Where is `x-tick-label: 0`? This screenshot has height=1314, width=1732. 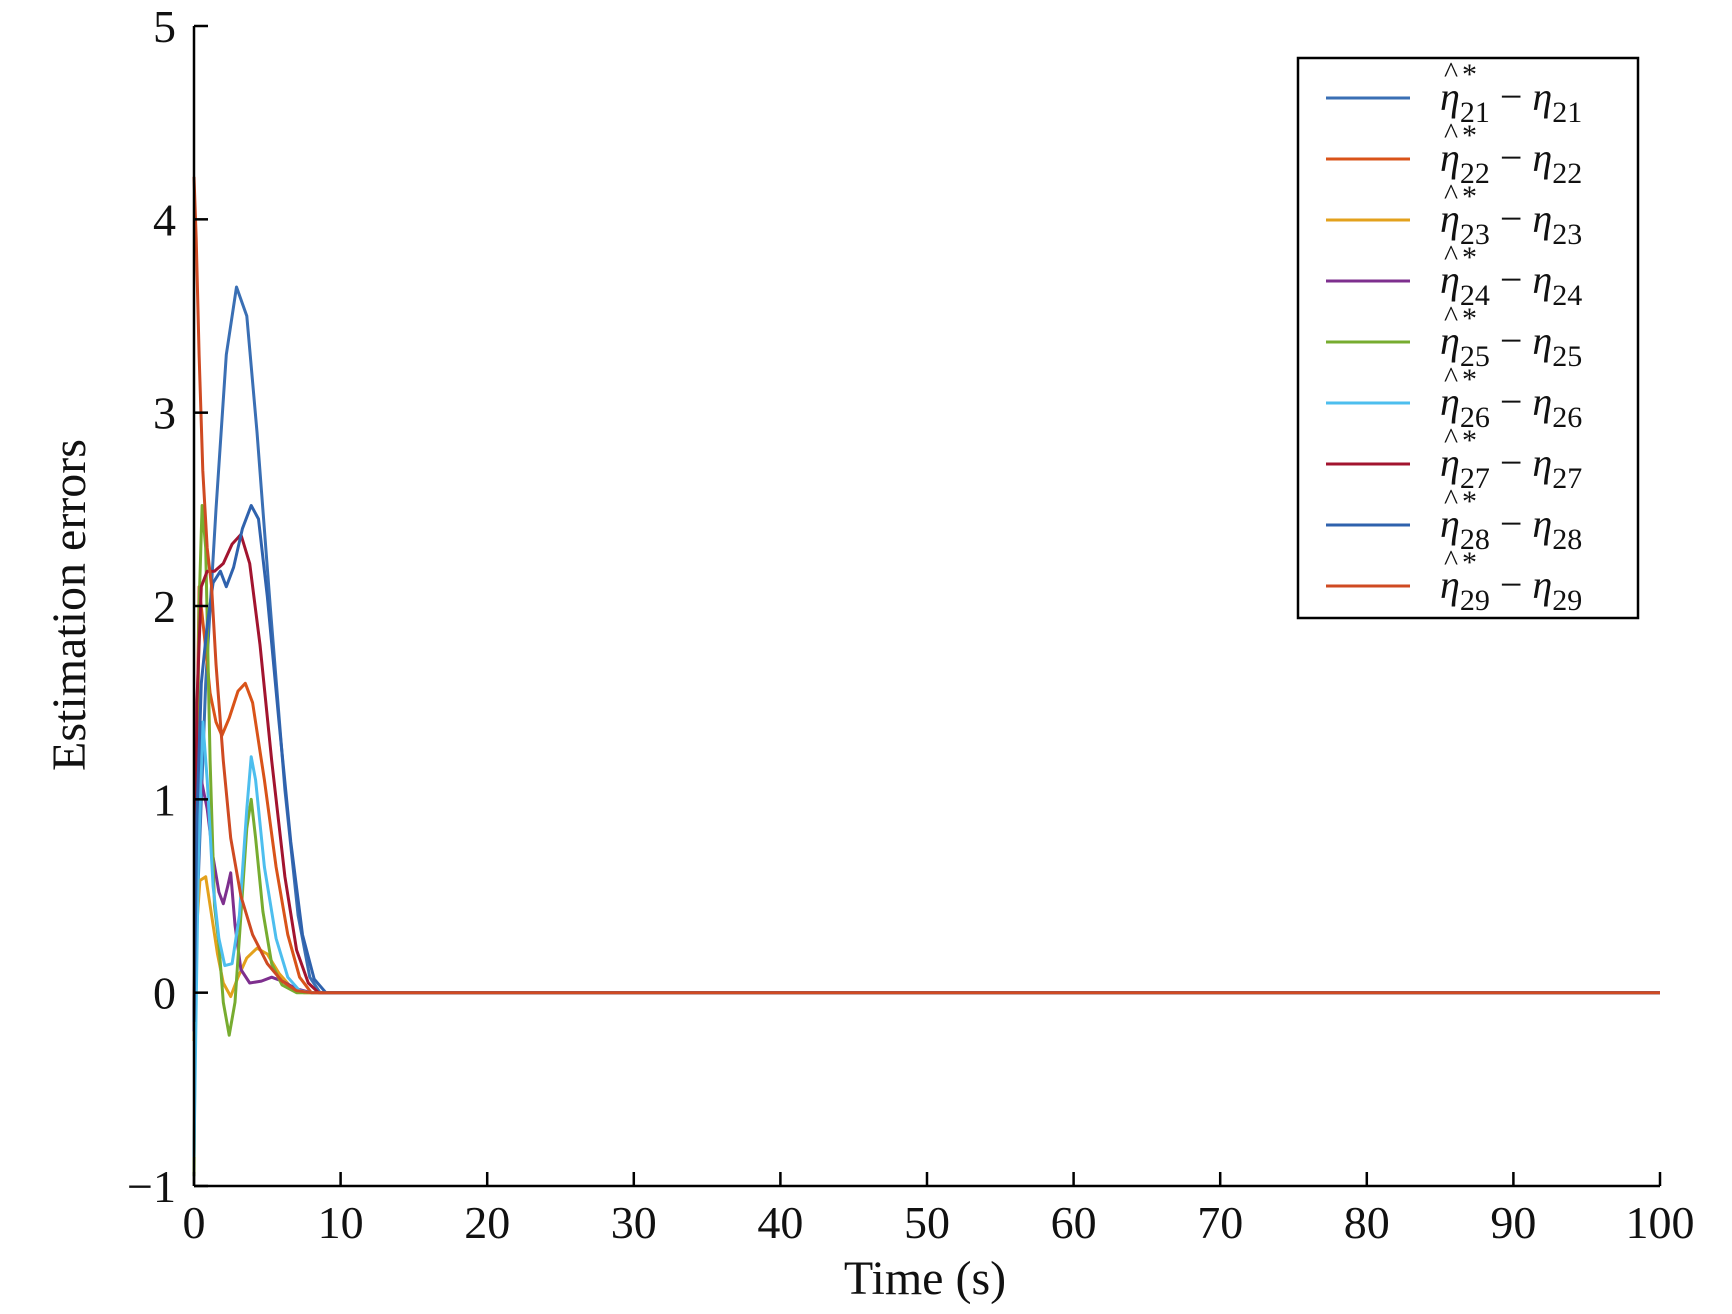
x-tick-label: 0 is located at coordinates (194, 1222).